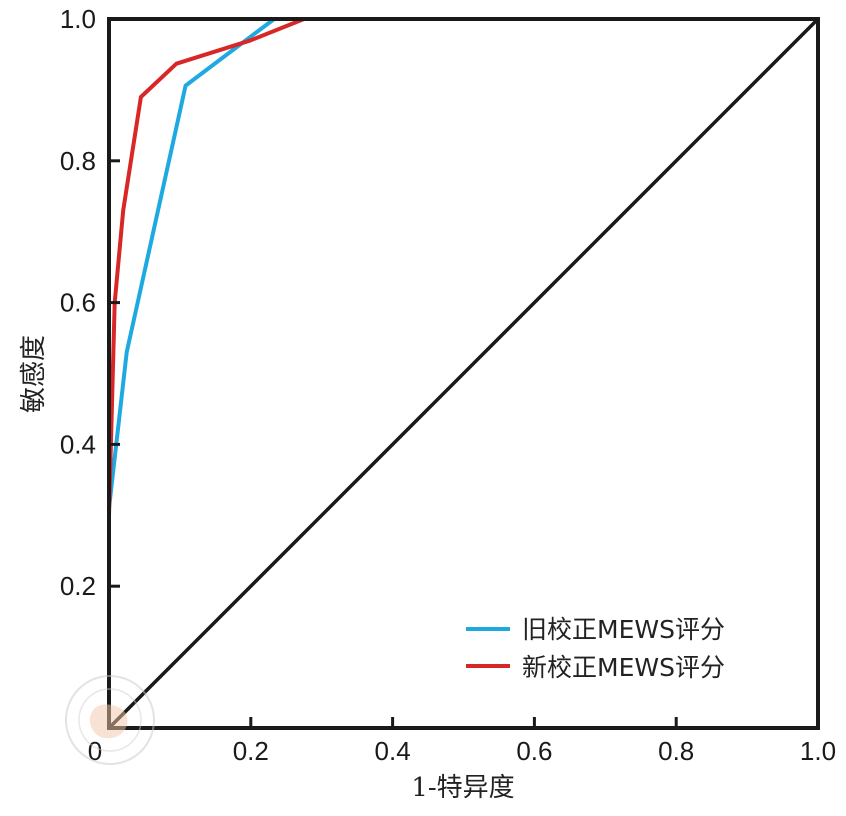 Image resolution: width=846 pixels, height=816 pixels. What do you see at coordinates (95, 751) in the screenshot?
I see `x-tick-label: 0` at bounding box center [95, 751].